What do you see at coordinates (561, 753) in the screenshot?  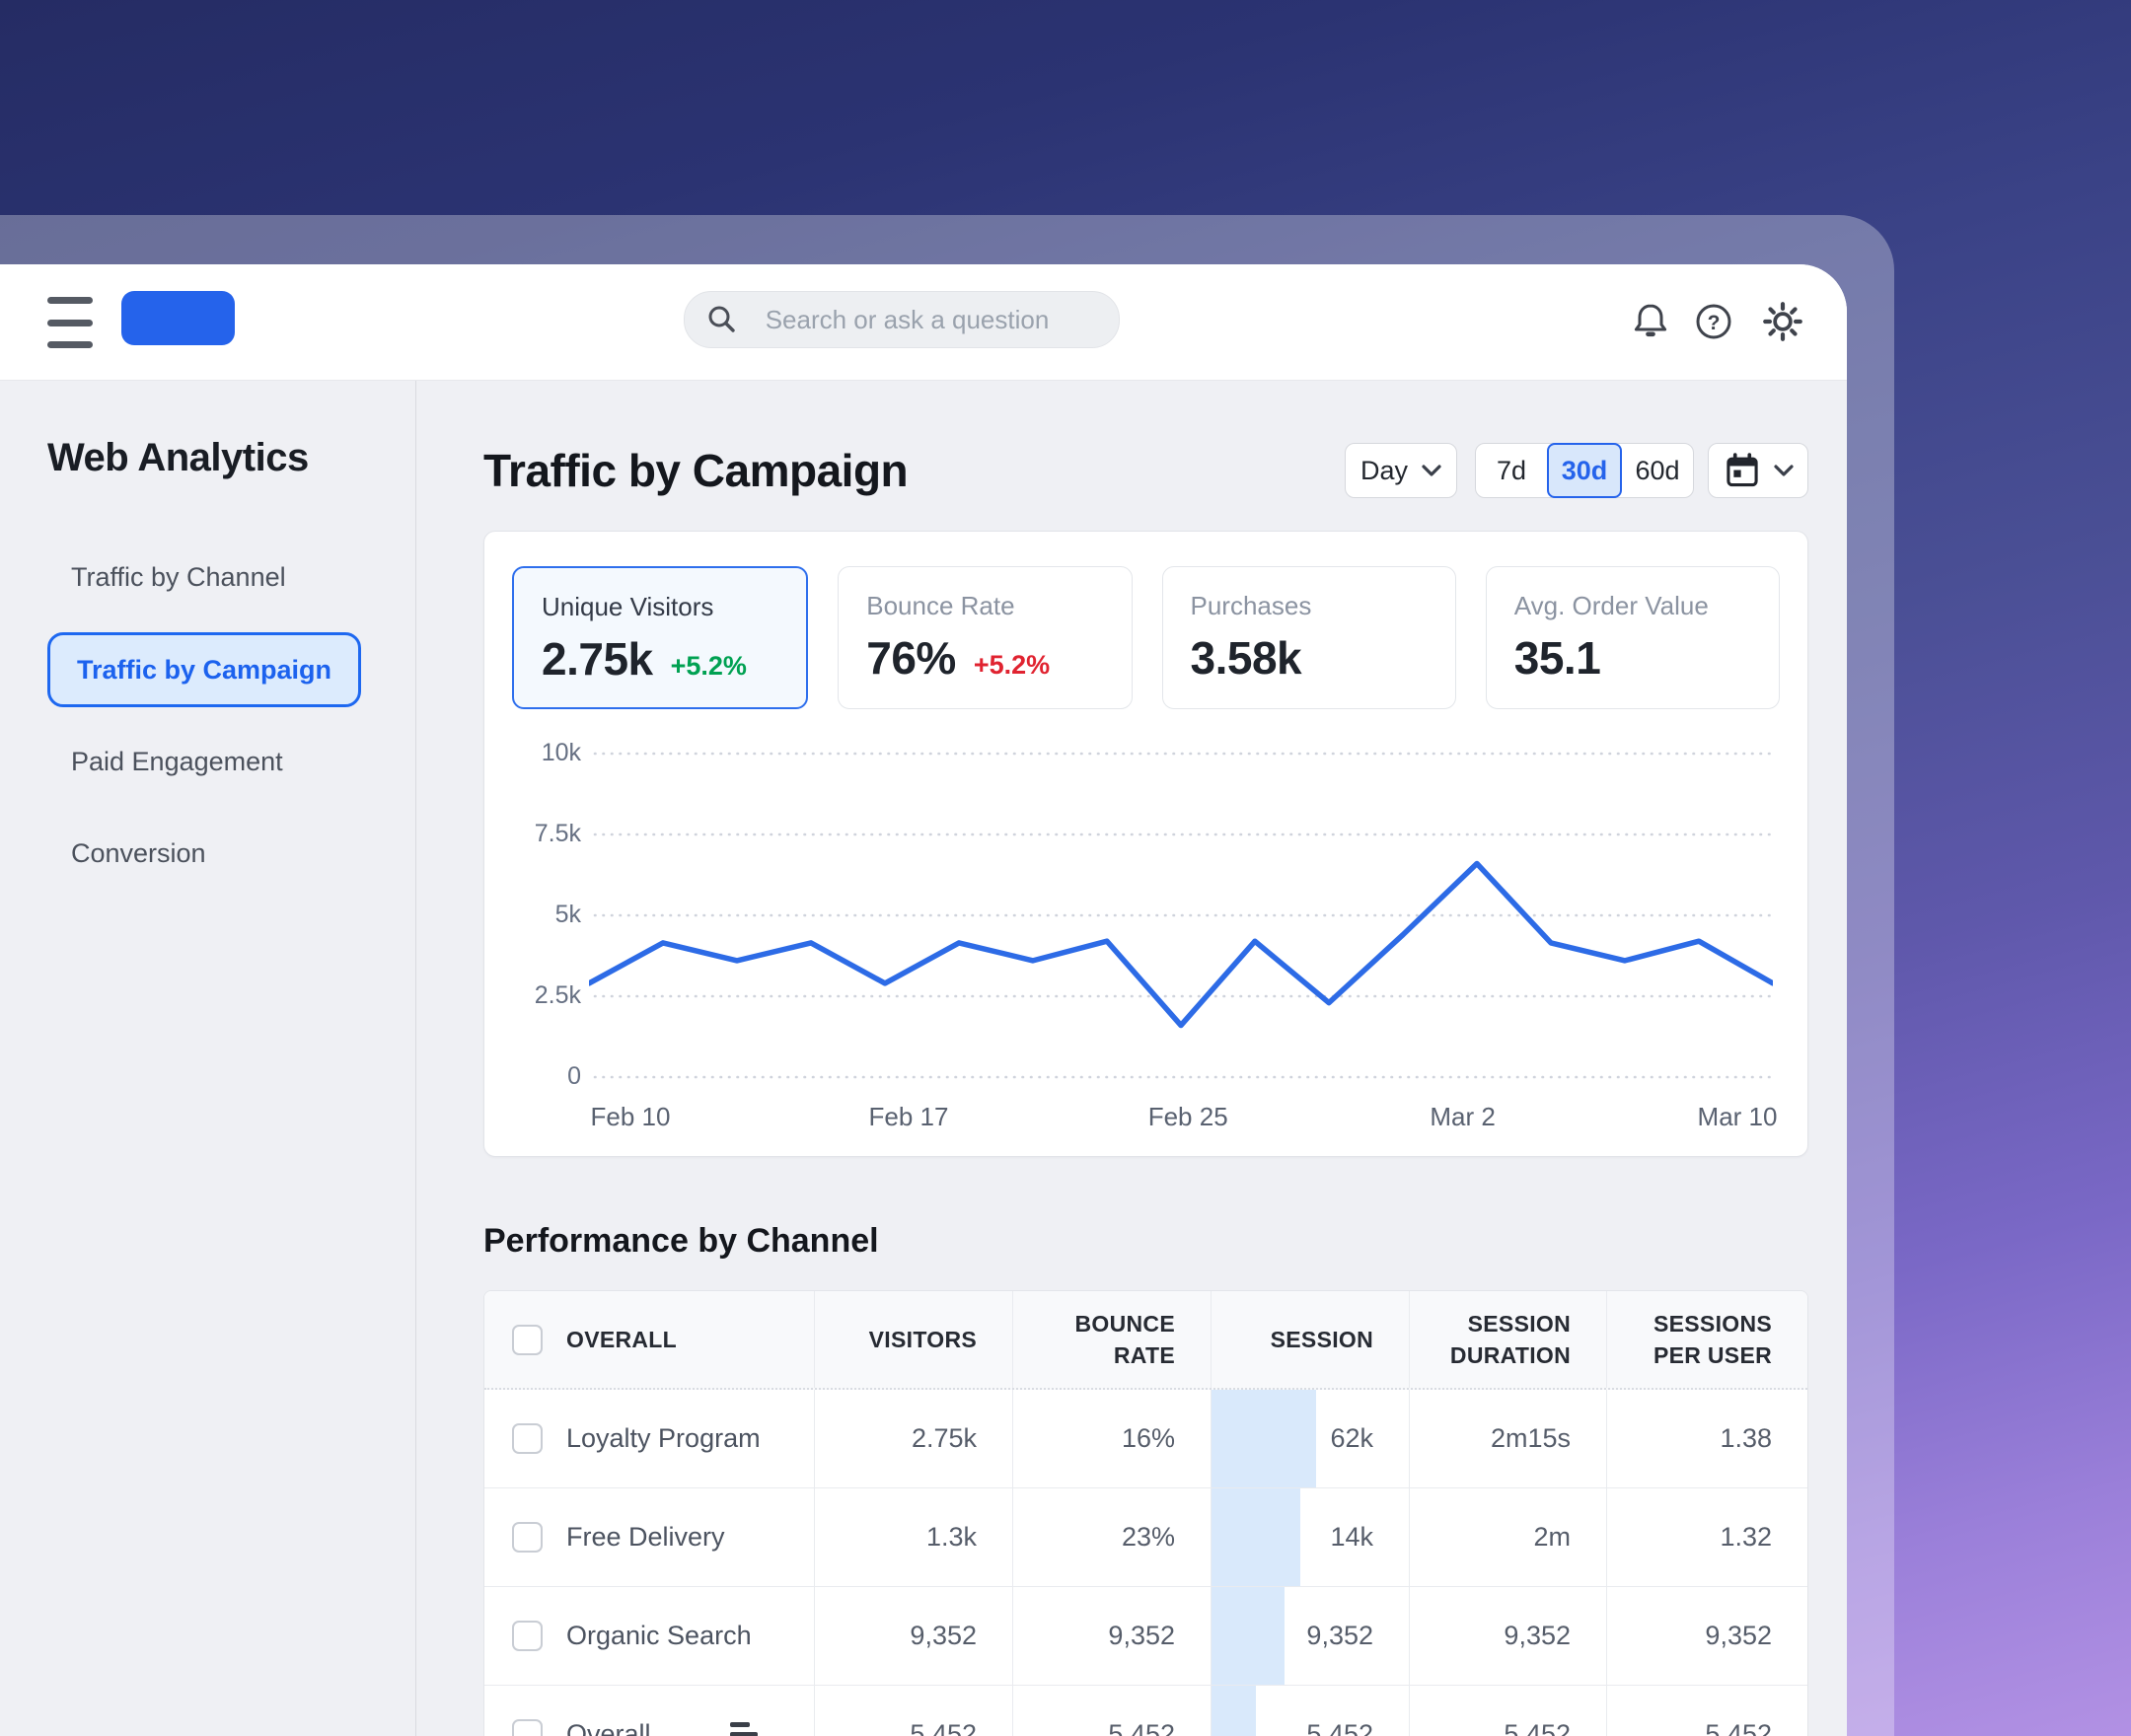 I see `y-axis-tick: 10k` at bounding box center [561, 753].